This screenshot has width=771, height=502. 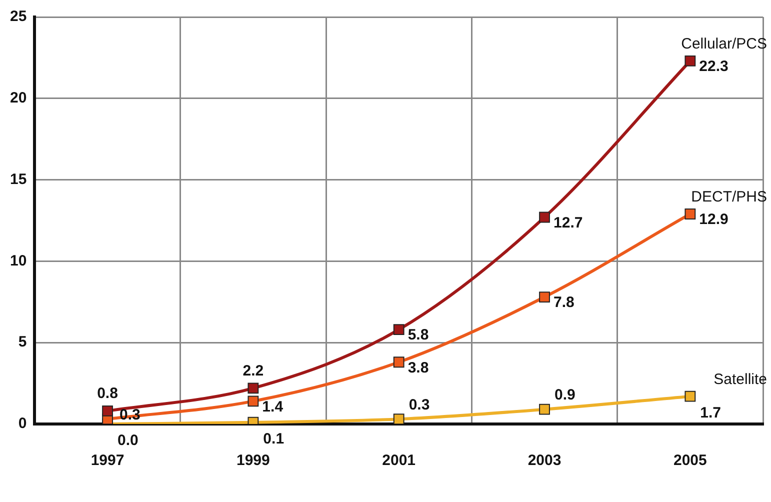 I want to click on data-label: 3.8, so click(x=418, y=367).